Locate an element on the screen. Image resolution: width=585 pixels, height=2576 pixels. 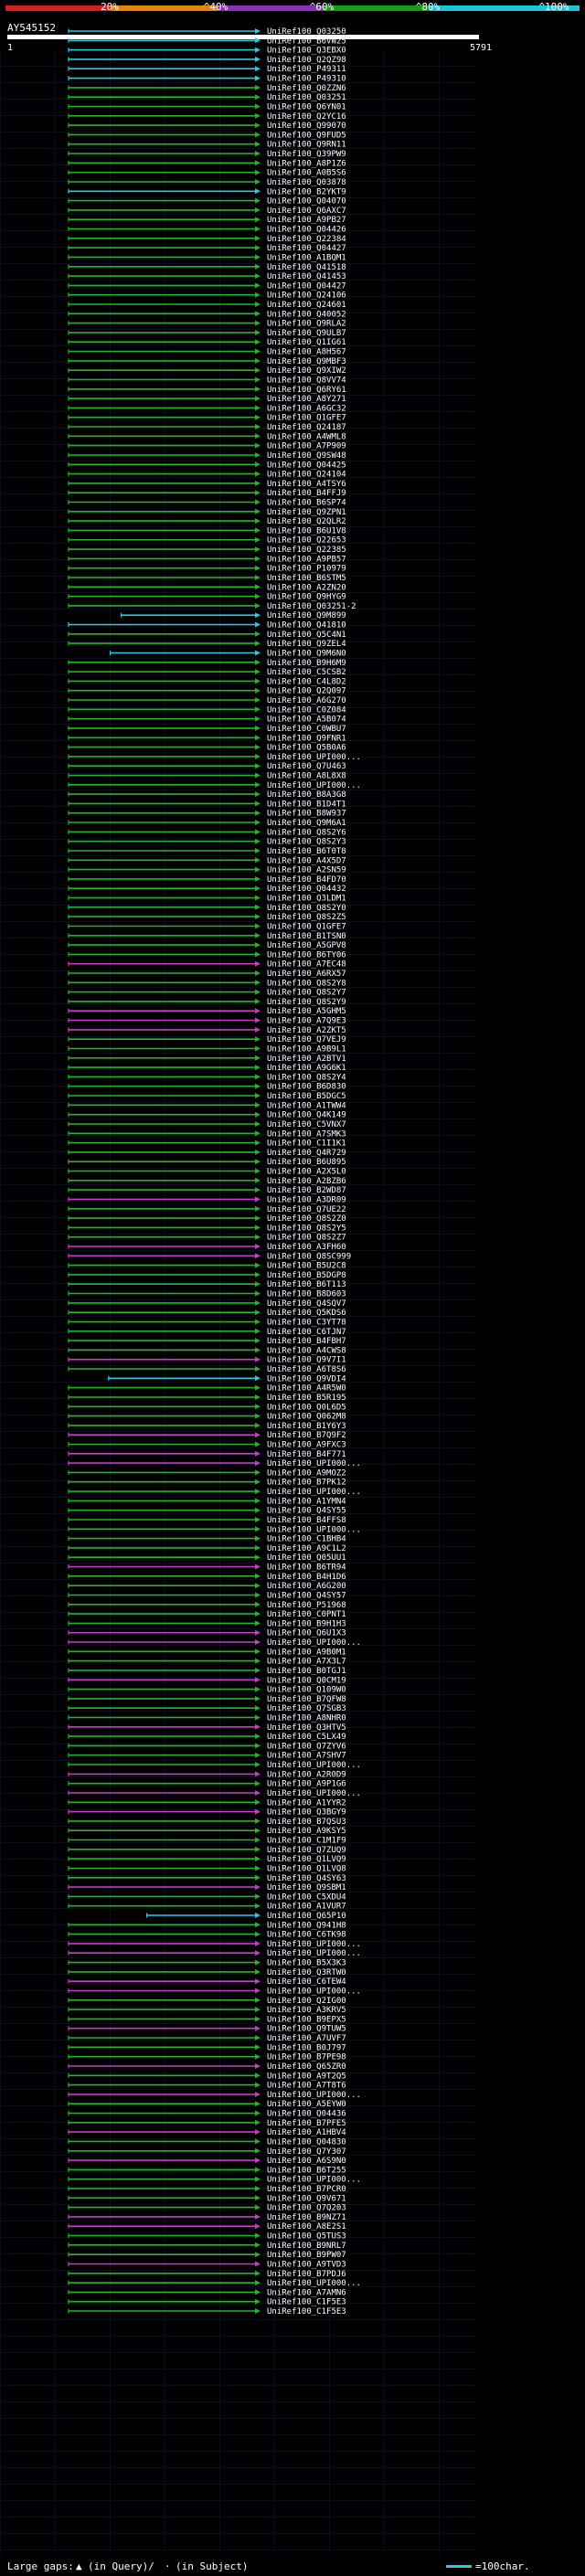
hit-label: UniRef100_A8E2S1 is located at coordinates (307, 2226).